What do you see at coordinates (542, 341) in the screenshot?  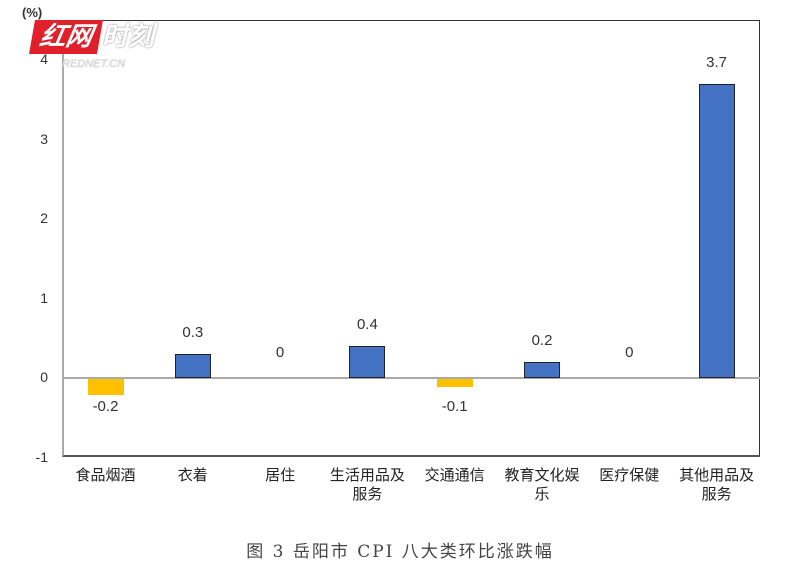 I see `bar-value-label: 0.2` at bounding box center [542, 341].